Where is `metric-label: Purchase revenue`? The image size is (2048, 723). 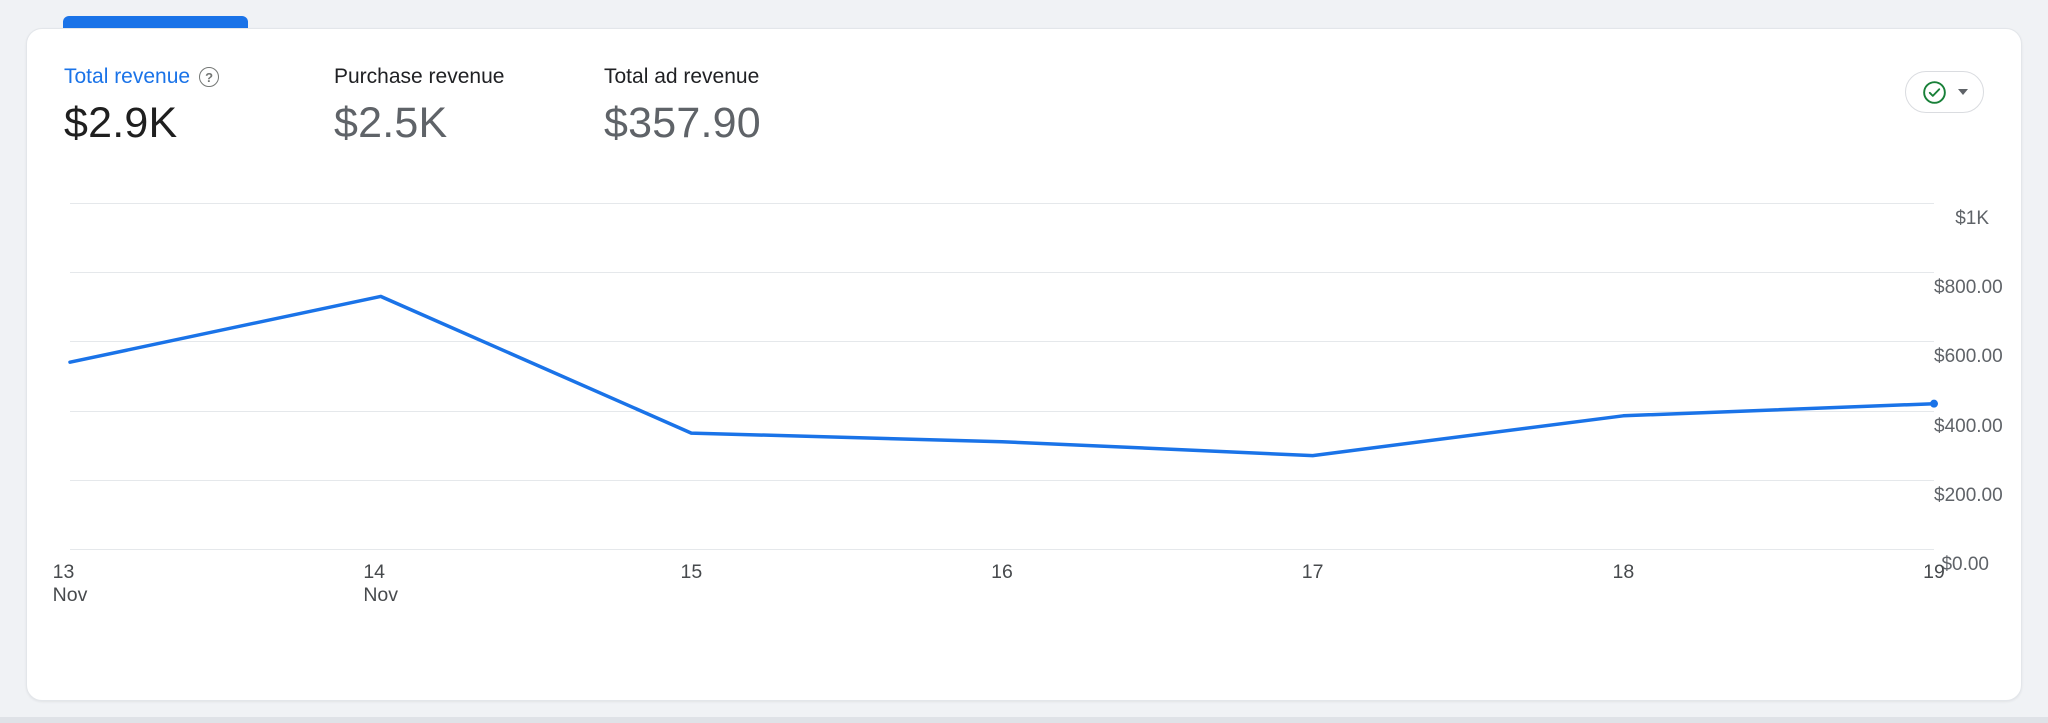 metric-label: Purchase revenue is located at coordinates (419, 76).